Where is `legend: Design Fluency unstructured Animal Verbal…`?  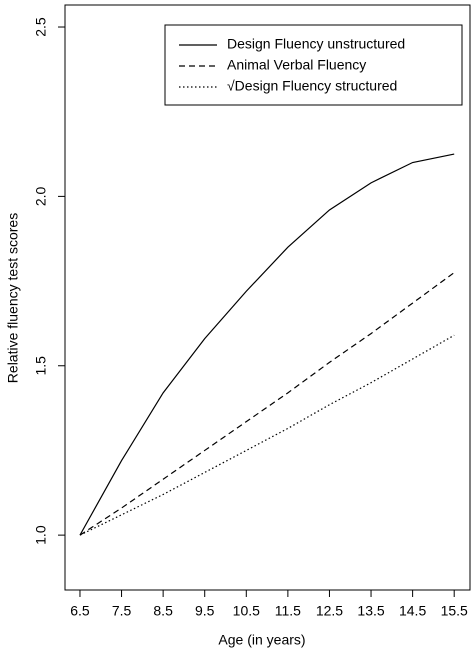 legend: Design Fluency unstructured Animal Verbal… is located at coordinates (313, 65).